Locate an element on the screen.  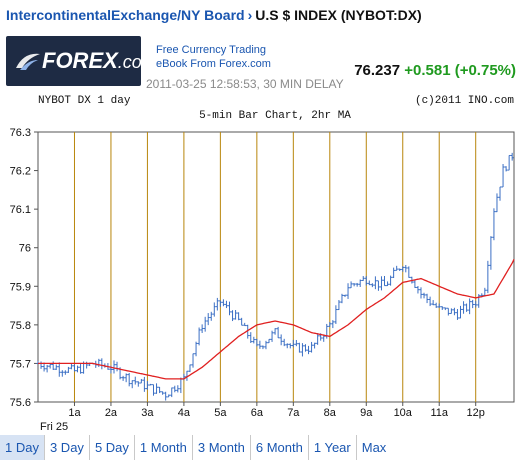
x-tick-label: 5a is located at coordinates (220, 413).